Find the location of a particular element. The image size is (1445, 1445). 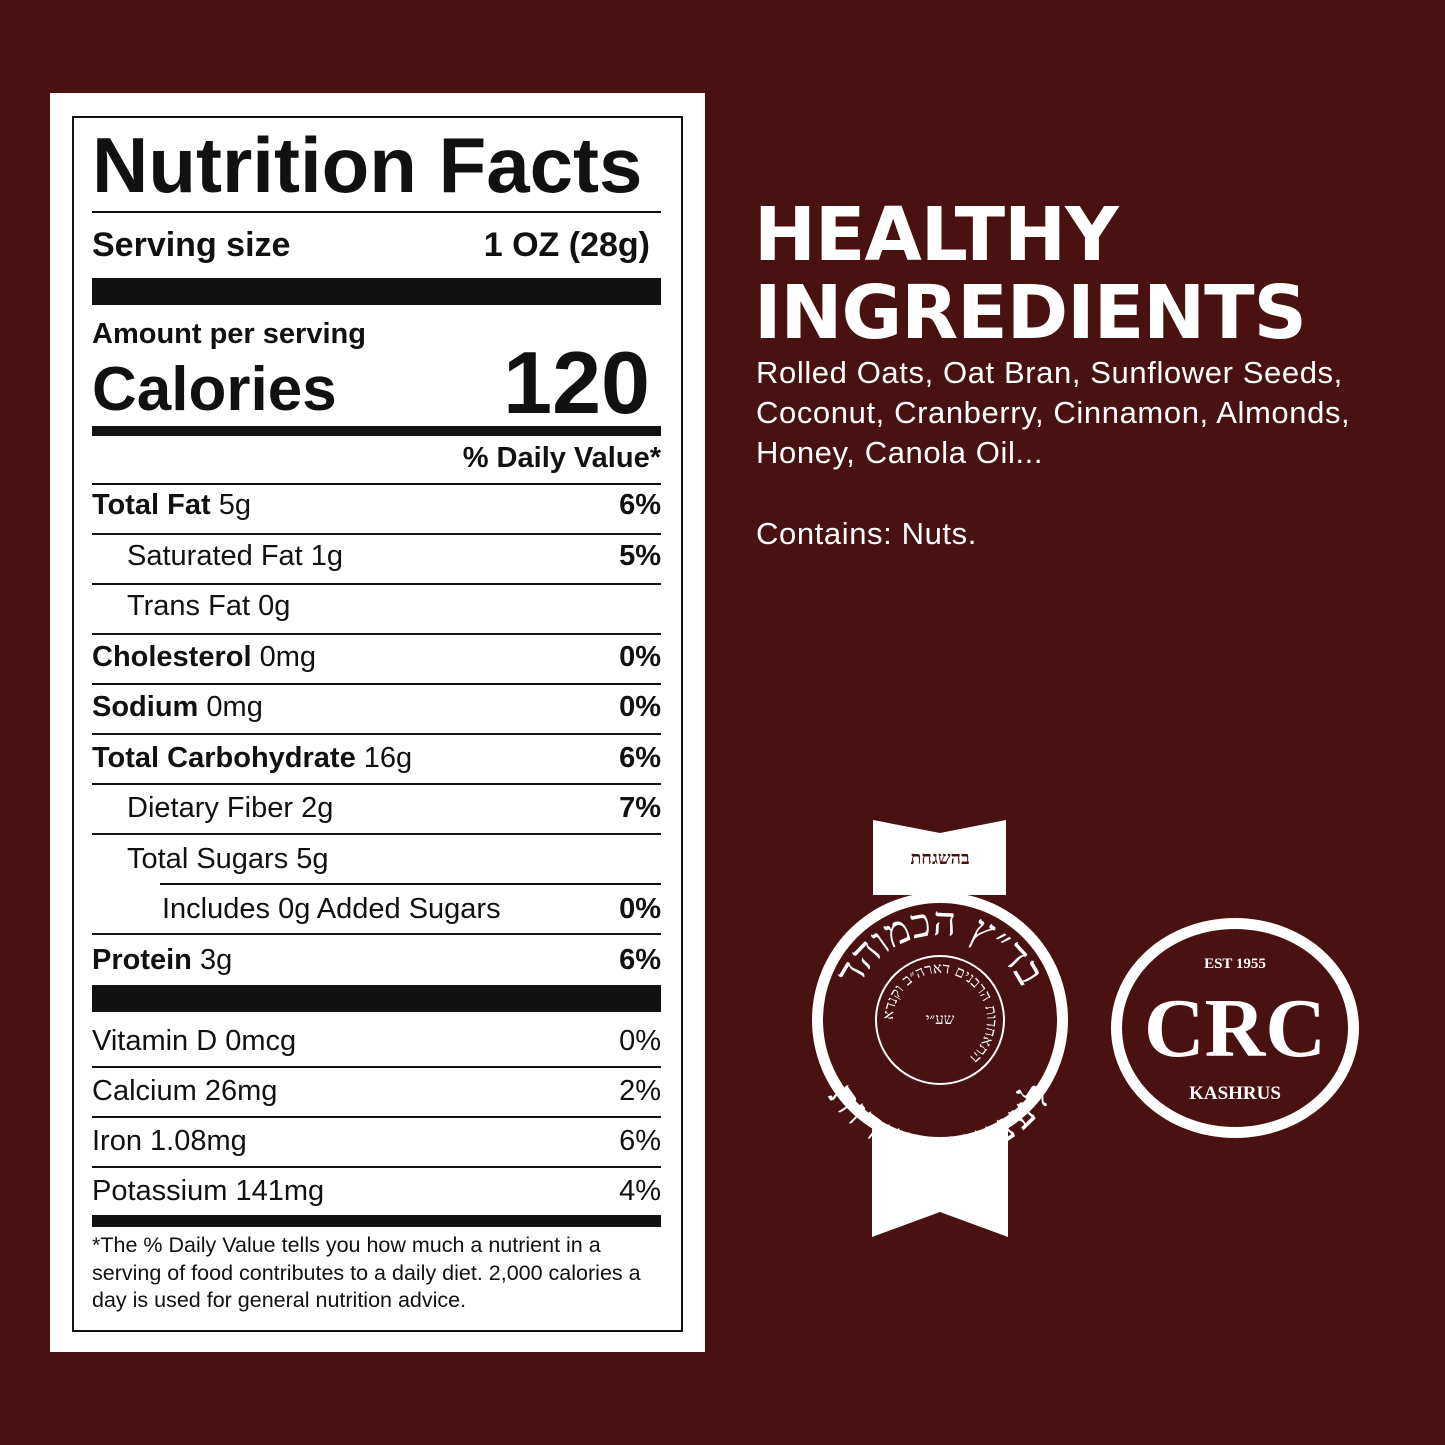

vitamin-dv: 0% is located at coordinates (640, 1041).